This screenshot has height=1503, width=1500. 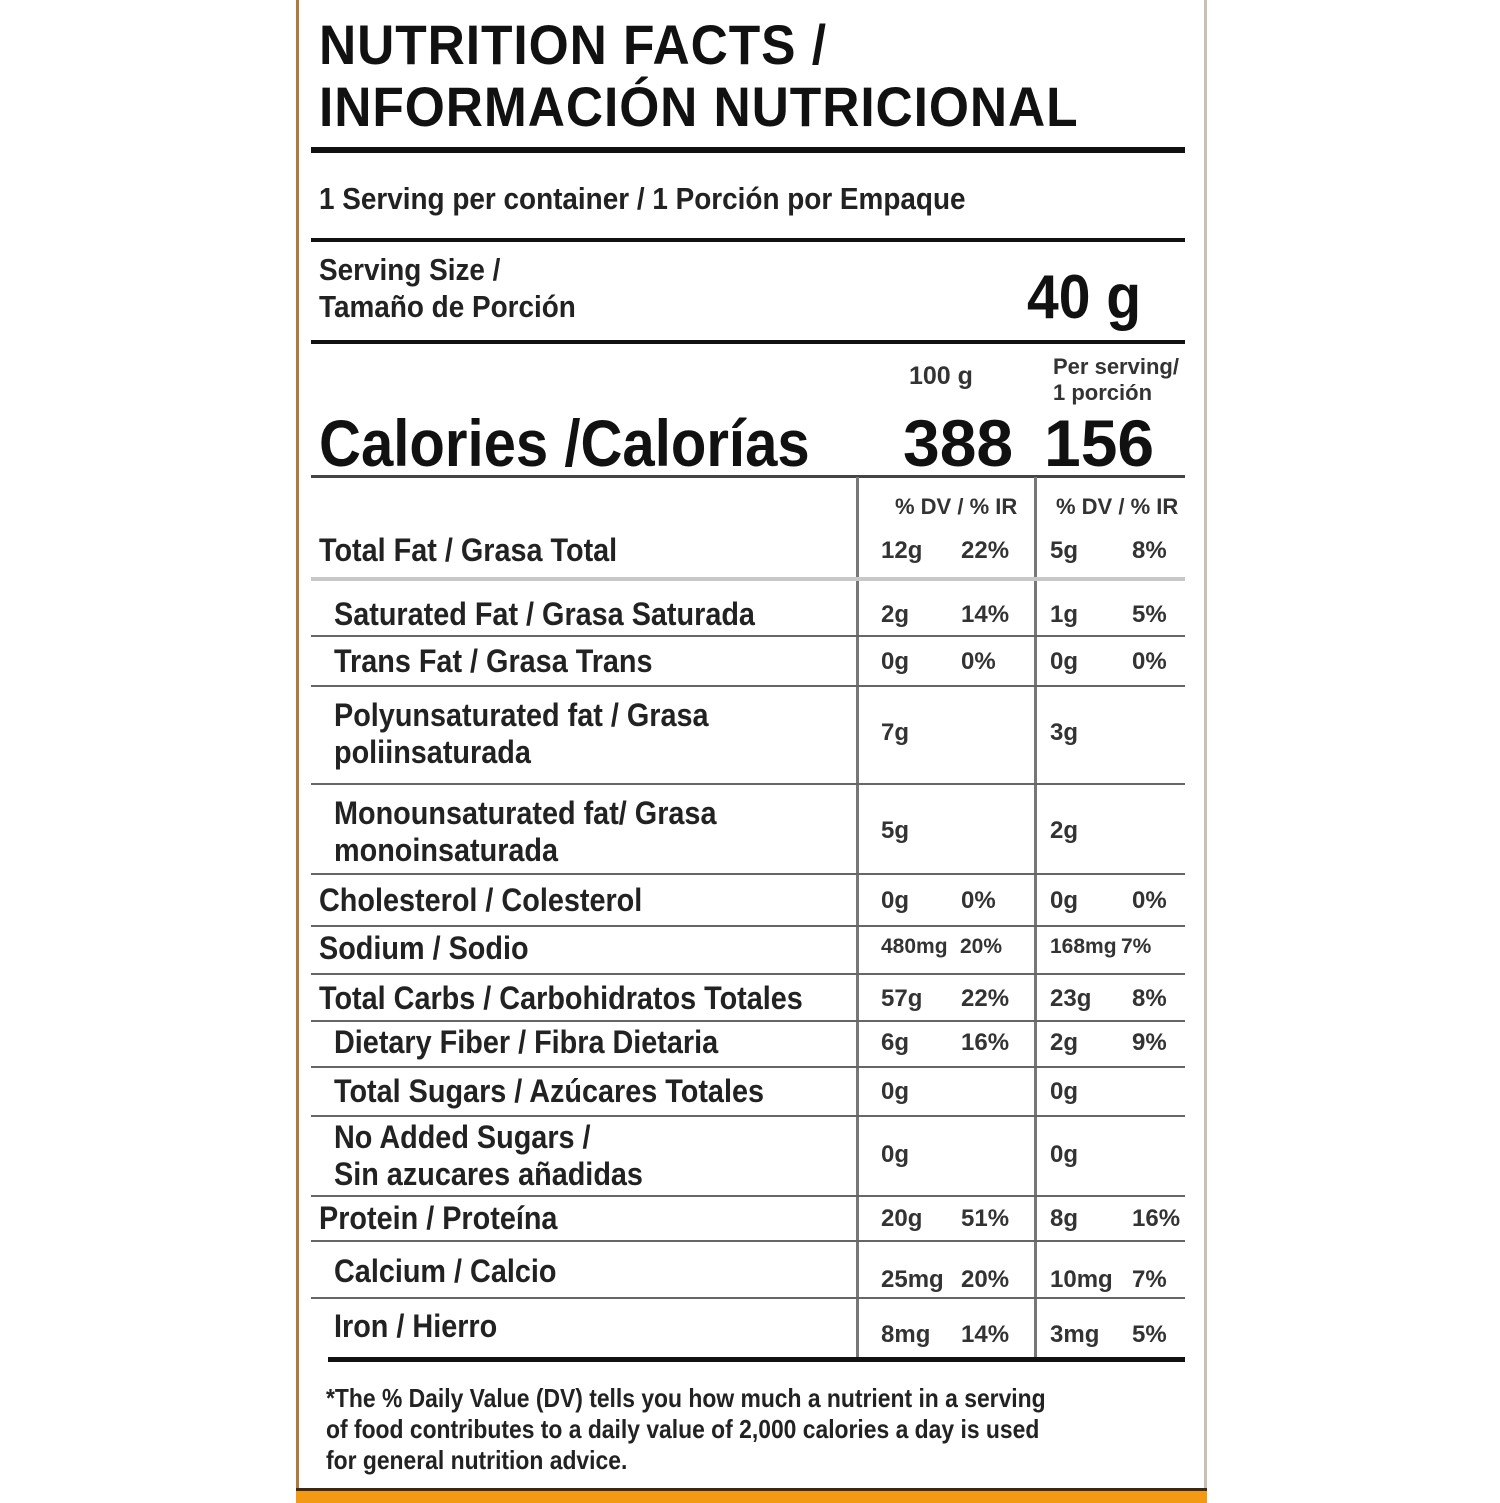 What do you see at coordinates (1103, 392) in the screenshot?
I see `col-serving-header-2: 1 porción` at bounding box center [1103, 392].